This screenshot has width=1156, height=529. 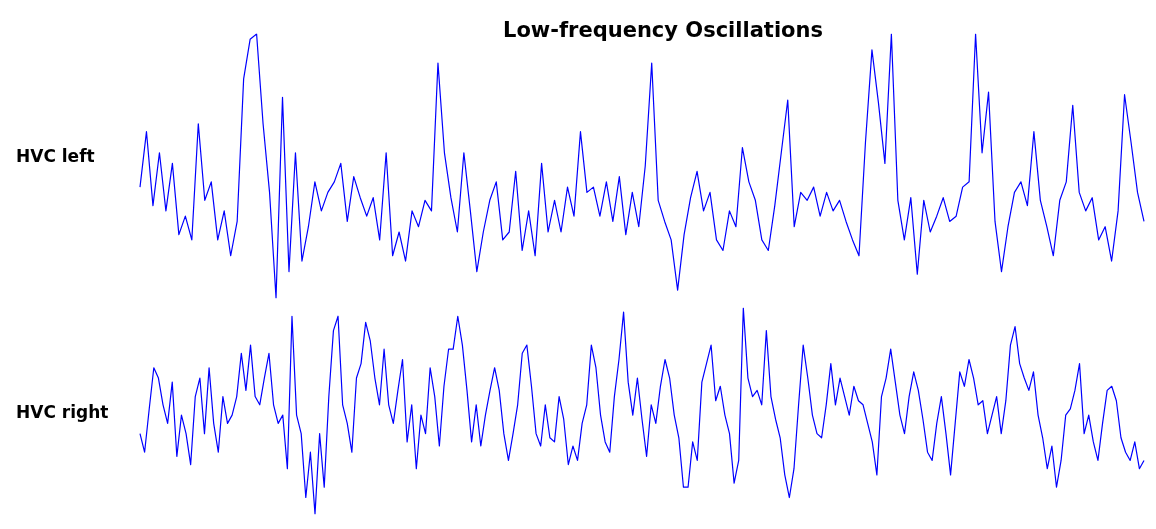 I want to click on y-axis-title: HVC left, so click(x=55, y=156).